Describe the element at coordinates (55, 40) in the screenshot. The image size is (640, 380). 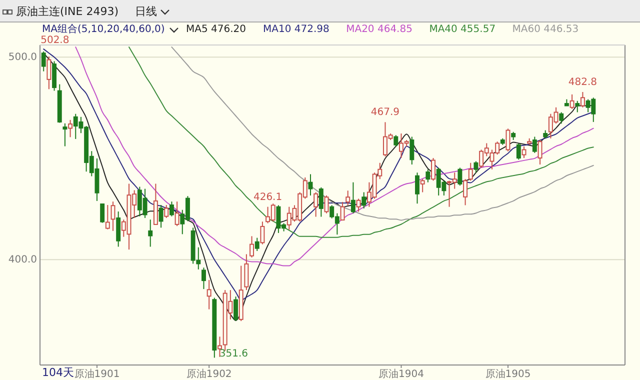
I see `annotation: 502.8` at that location.